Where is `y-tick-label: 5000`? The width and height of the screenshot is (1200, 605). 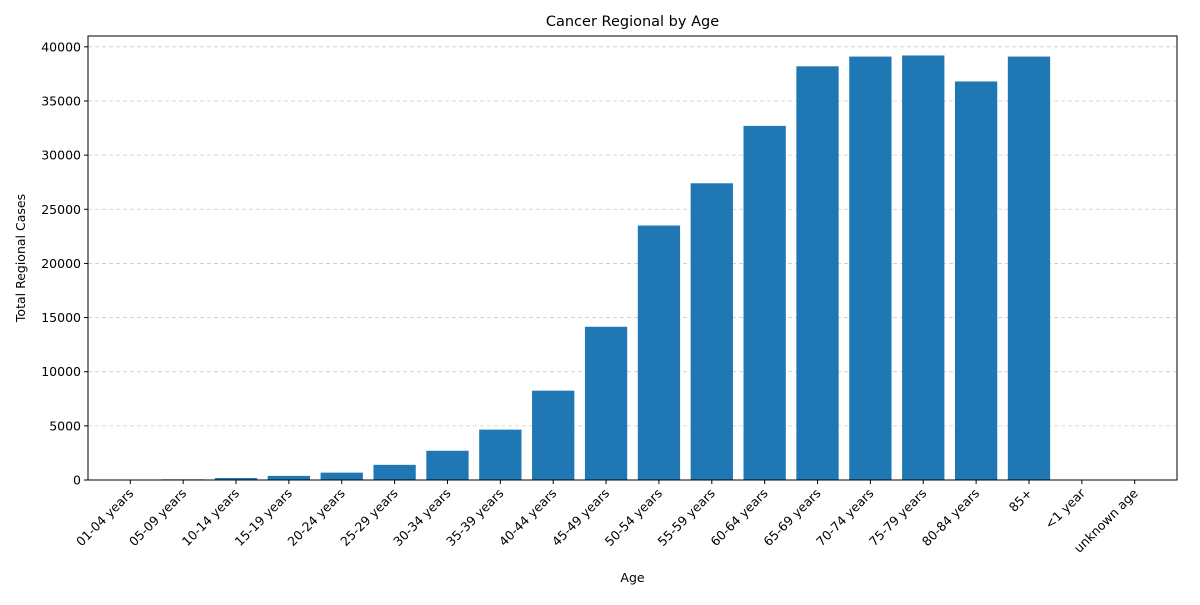 y-tick-label: 5000 is located at coordinates (65, 425).